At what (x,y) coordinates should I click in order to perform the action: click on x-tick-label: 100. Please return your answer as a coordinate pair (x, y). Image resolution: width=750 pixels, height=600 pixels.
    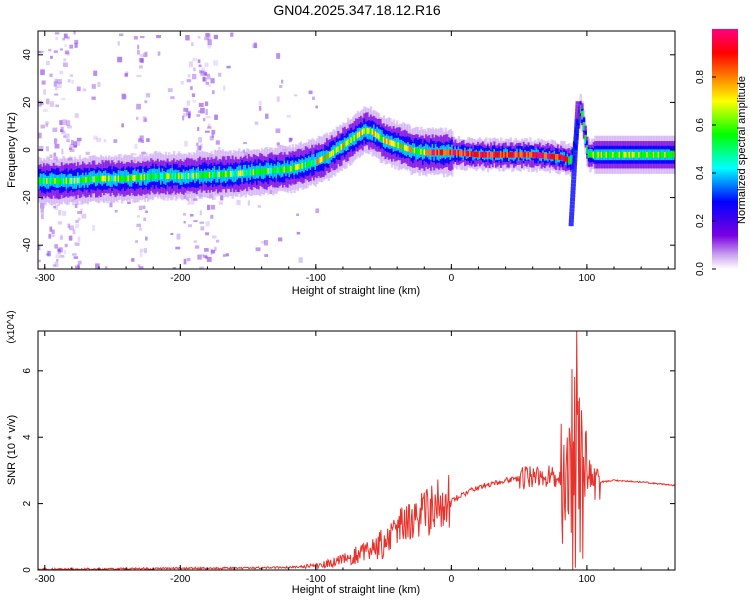
    Looking at the image, I should click on (587, 579).